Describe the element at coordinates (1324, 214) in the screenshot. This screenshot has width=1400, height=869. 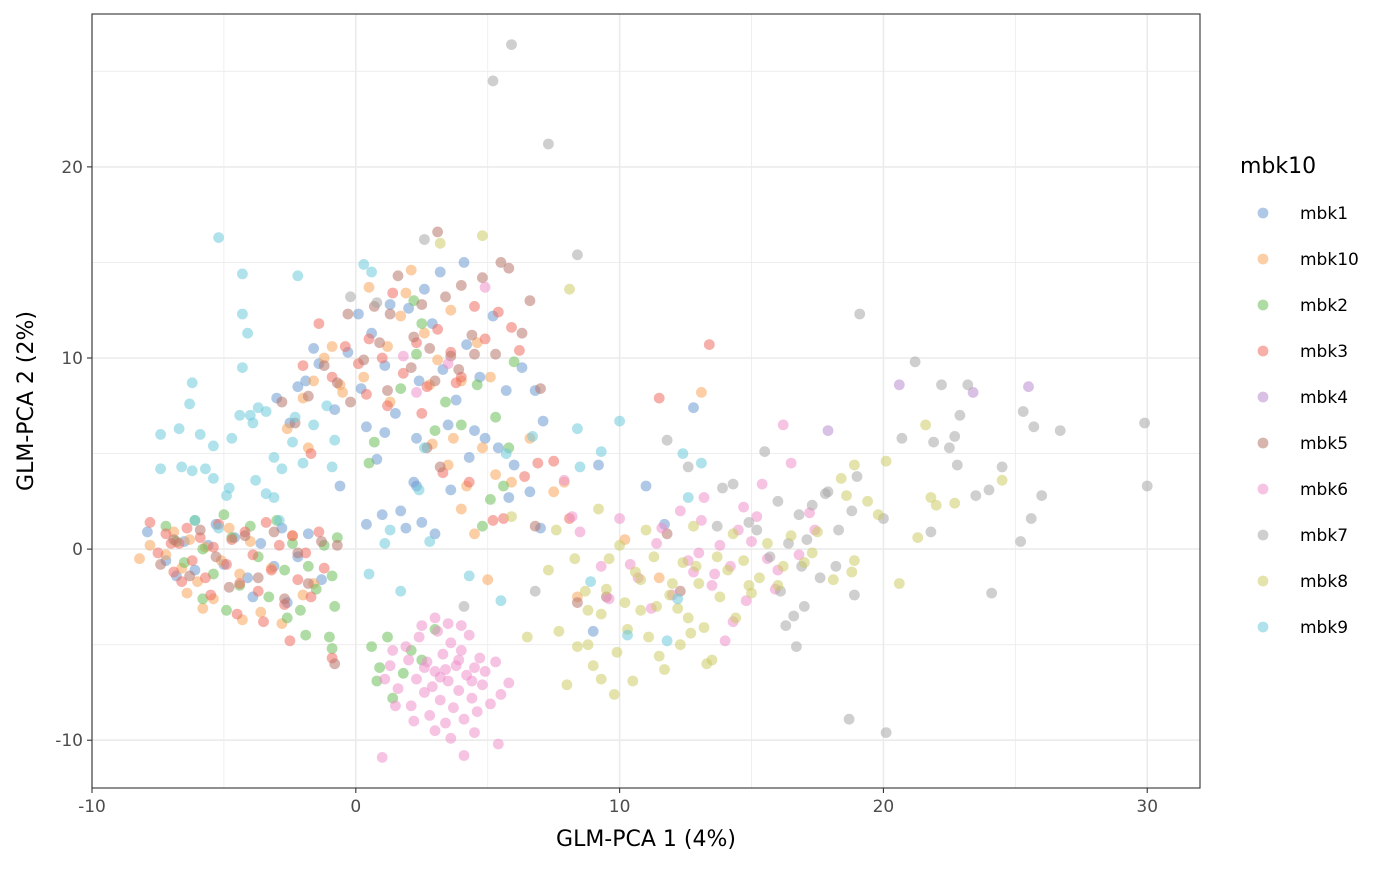
I see `legend-label: mbk1` at that location.